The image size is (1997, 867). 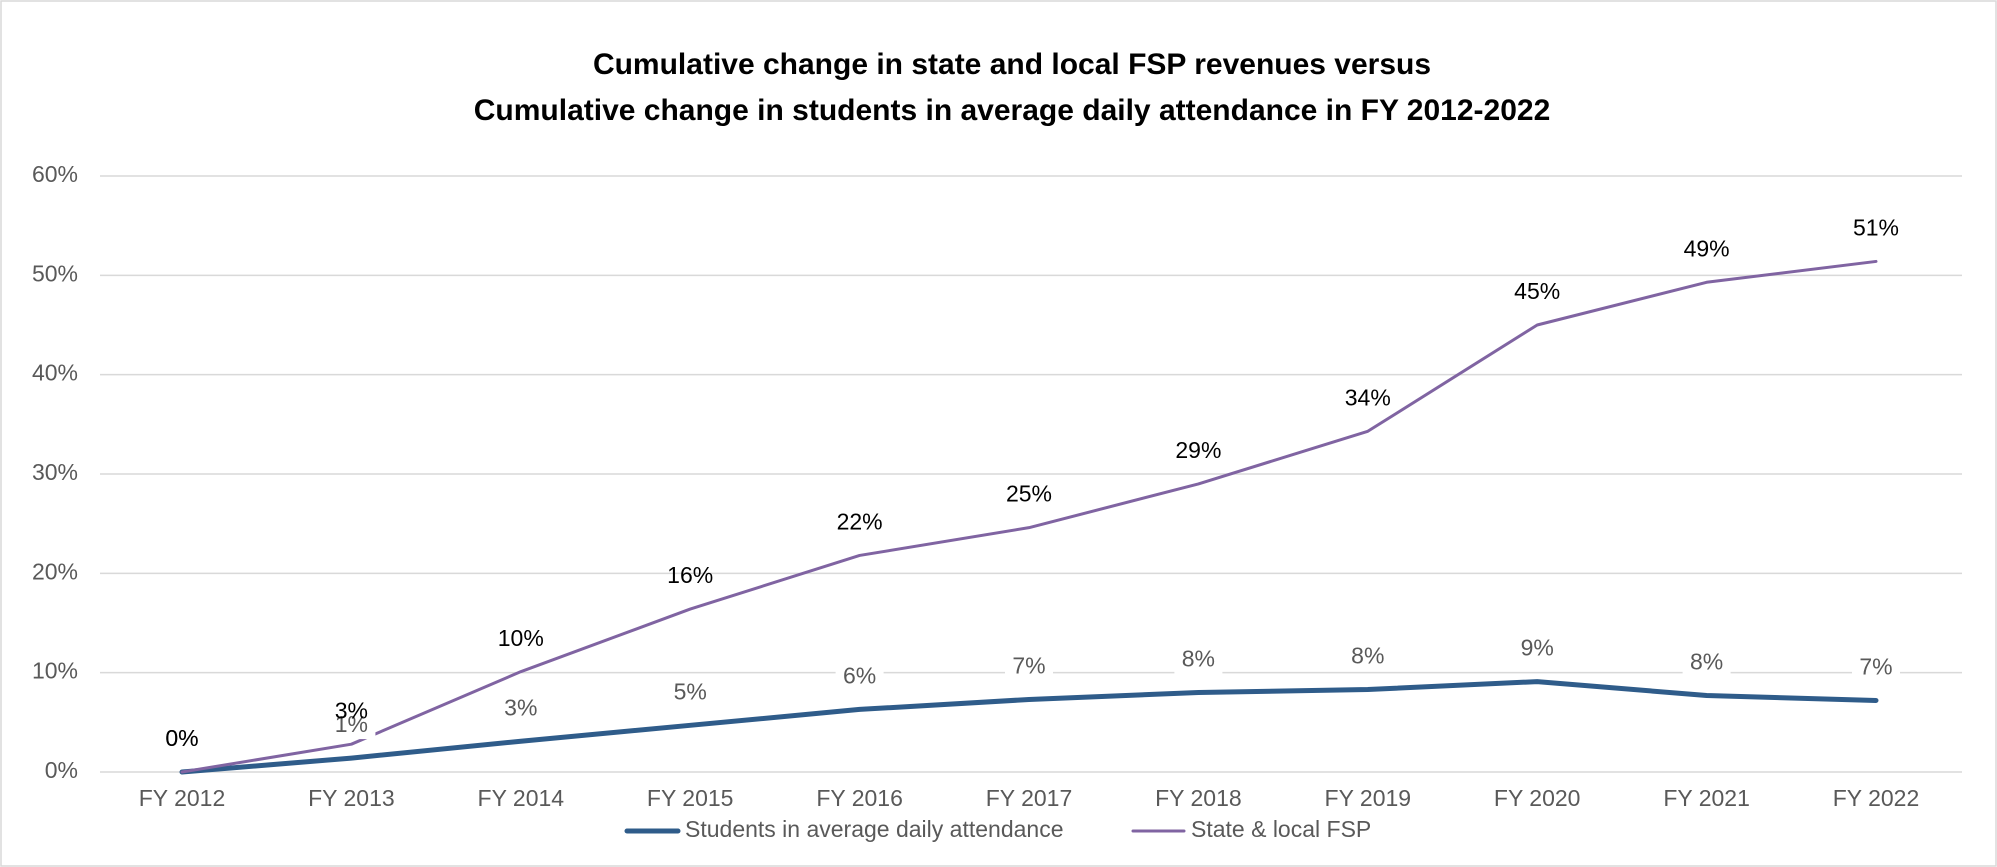 I want to click on data-label: 0%, so click(x=181, y=738).